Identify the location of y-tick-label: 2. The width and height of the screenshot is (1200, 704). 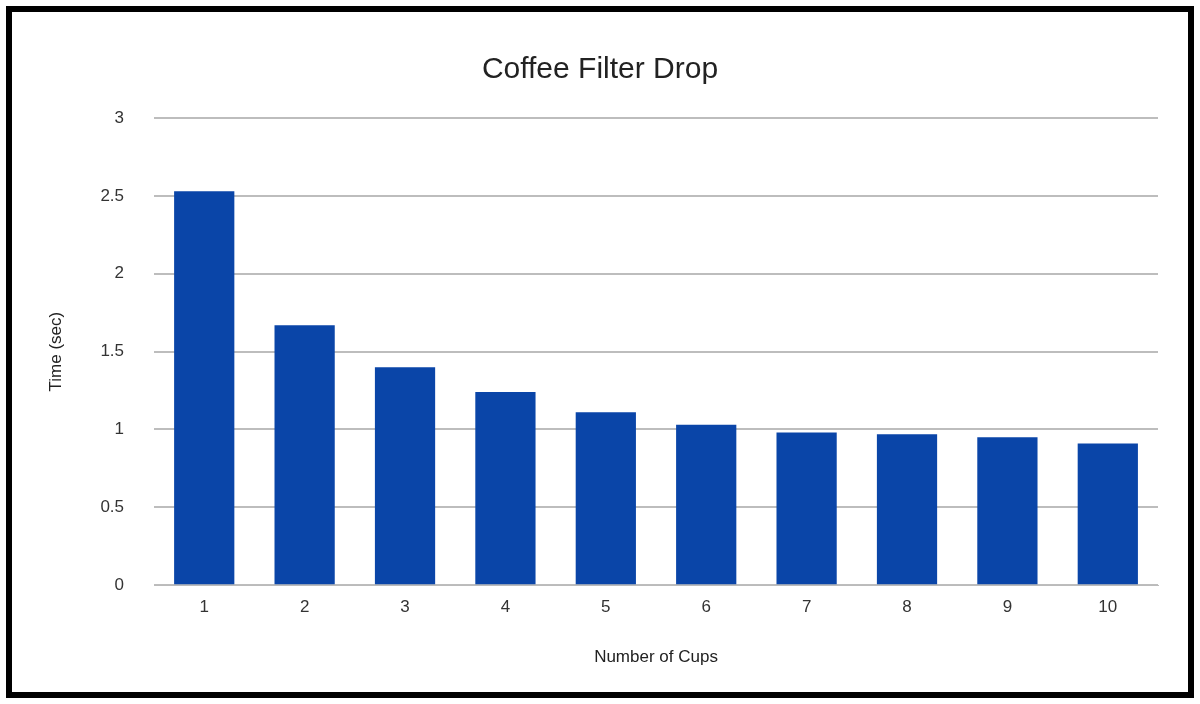
(119, 273).